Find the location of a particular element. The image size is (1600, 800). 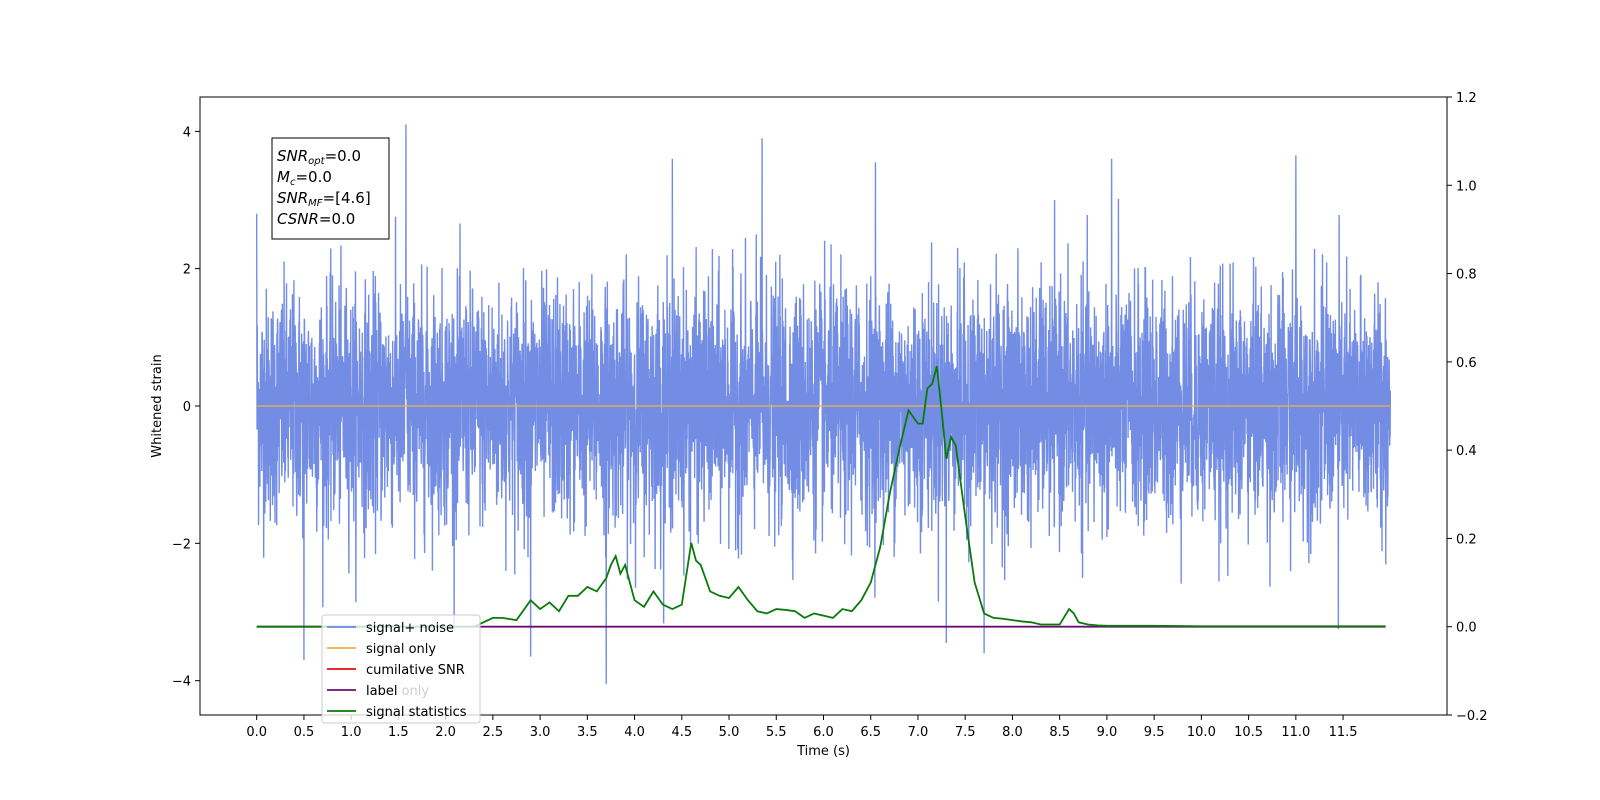

x-tick-label: 5.0 is located at coordinates (729, 732).